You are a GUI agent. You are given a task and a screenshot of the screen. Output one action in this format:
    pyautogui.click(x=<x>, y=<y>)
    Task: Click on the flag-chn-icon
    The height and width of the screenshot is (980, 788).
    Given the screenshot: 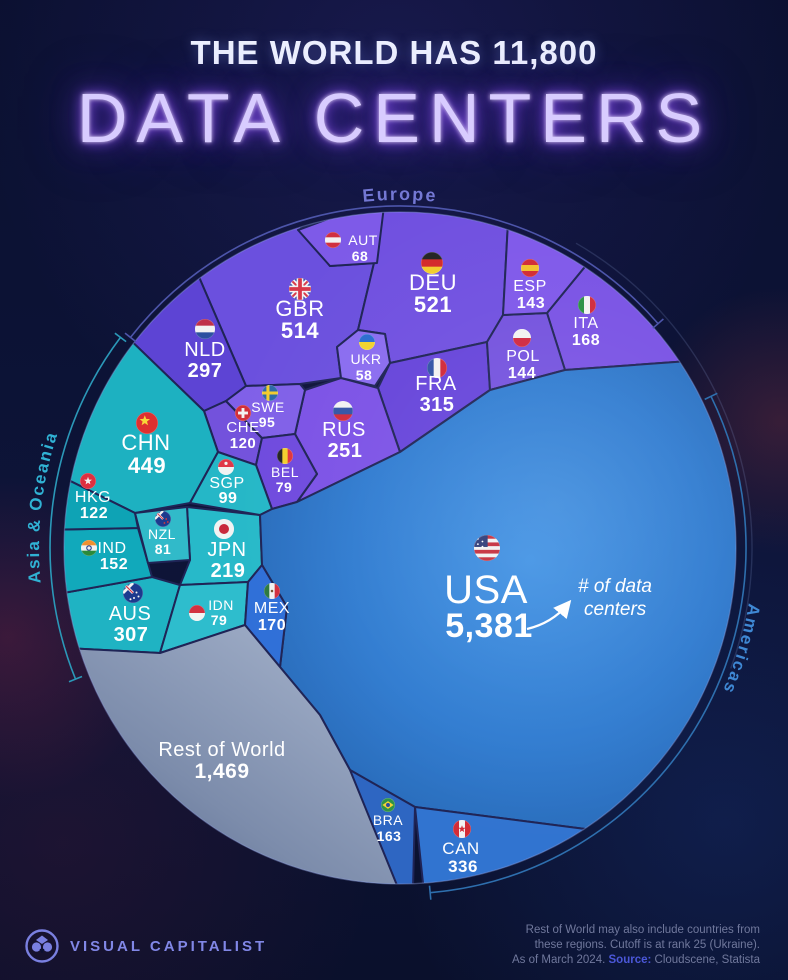 What is the action you would take?
    pyautogui.click(x=147, y=423)
    